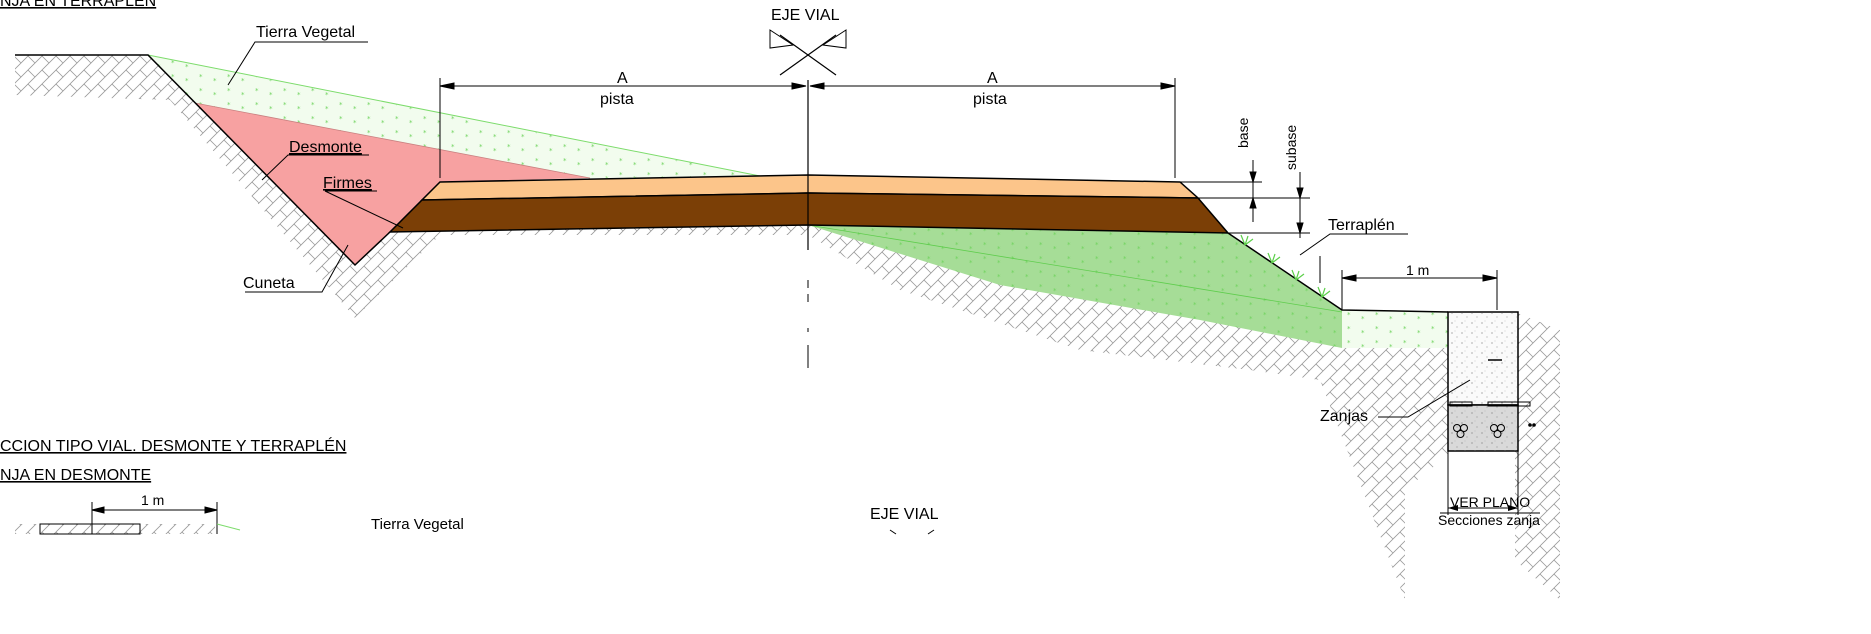 This screenshot has width=1871, height=634. What do you see at coordinates (392, 184) in the screenshot?
I see `desmonte-area` at bounding box center [392, 184].